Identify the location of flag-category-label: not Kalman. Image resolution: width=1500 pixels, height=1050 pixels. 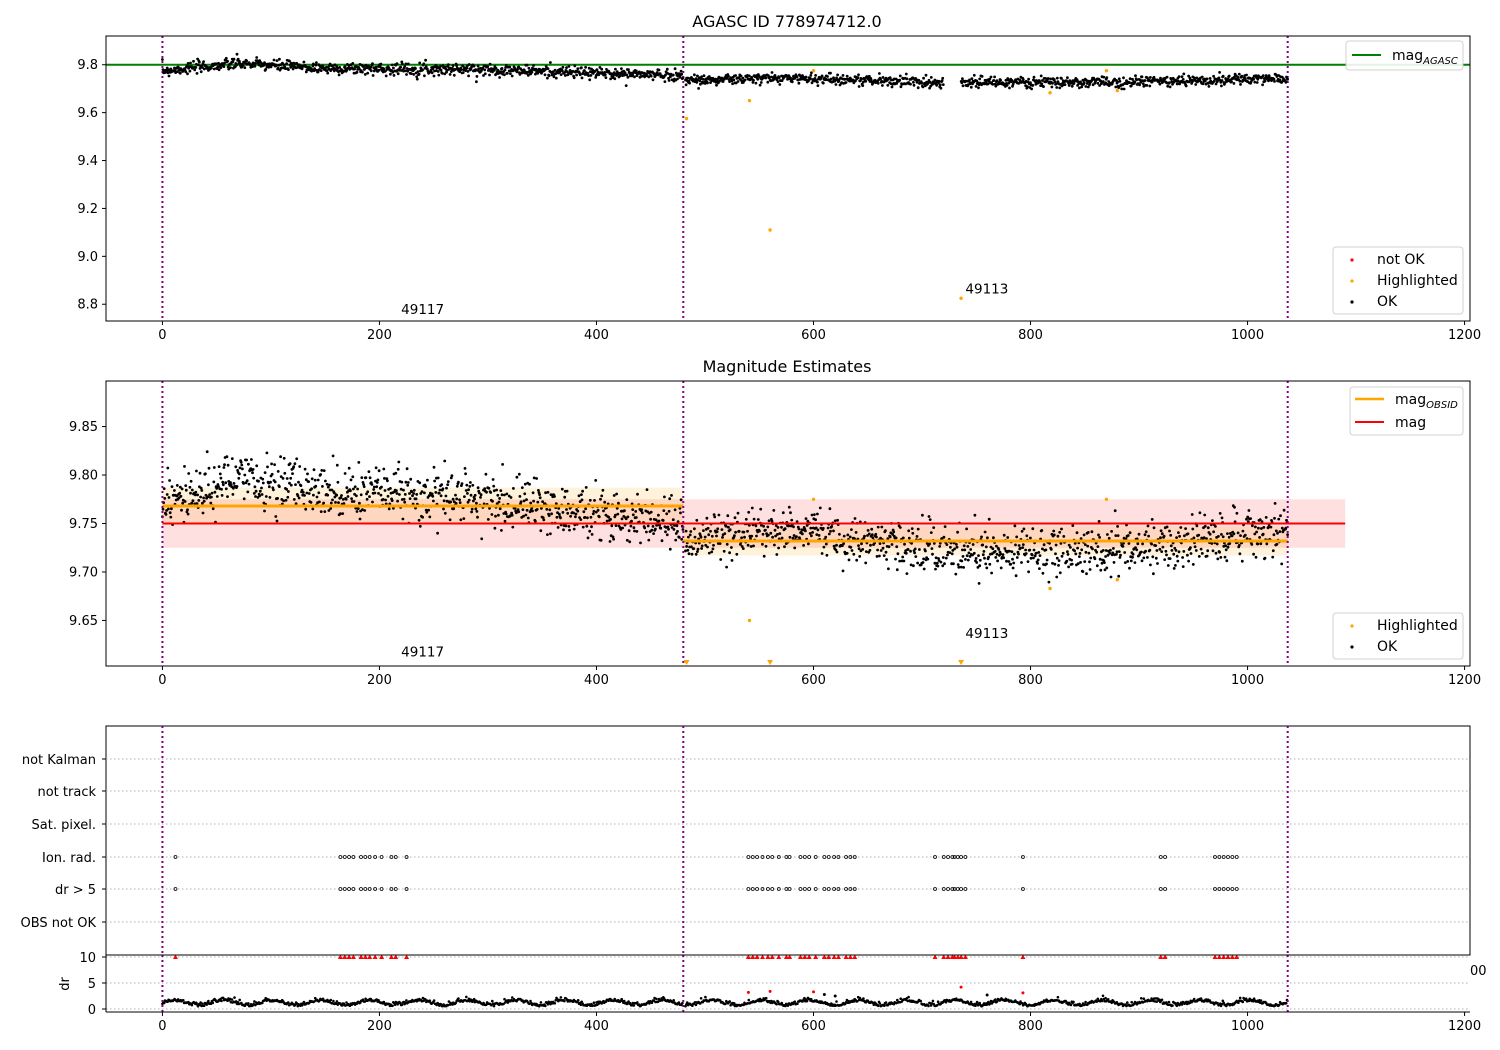
(59, 760).